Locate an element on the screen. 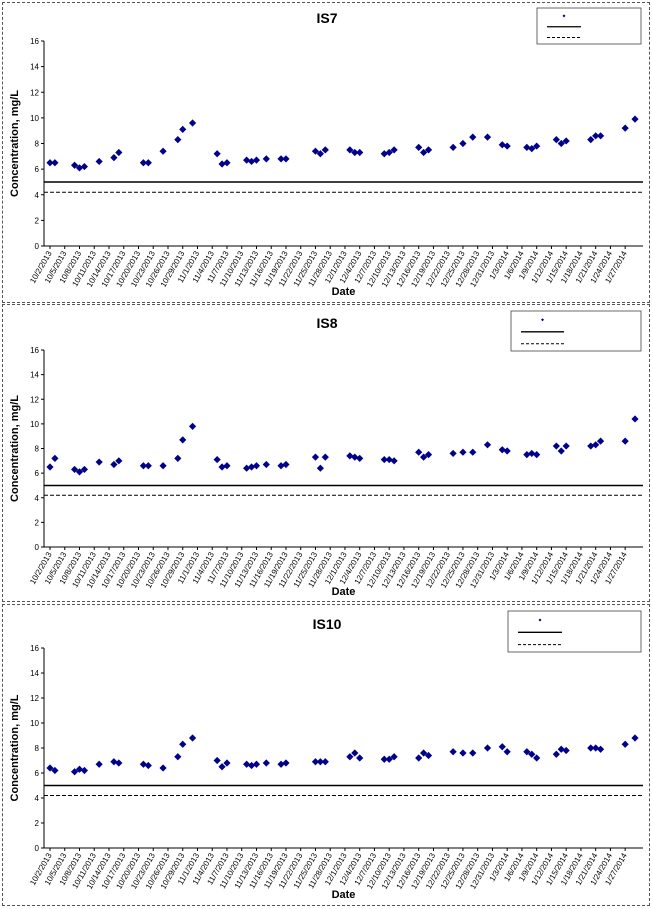 Image resolution: width=652 pixels, height=909 pixels. y-tick-label: 8 is located at coordinates (37, 748).